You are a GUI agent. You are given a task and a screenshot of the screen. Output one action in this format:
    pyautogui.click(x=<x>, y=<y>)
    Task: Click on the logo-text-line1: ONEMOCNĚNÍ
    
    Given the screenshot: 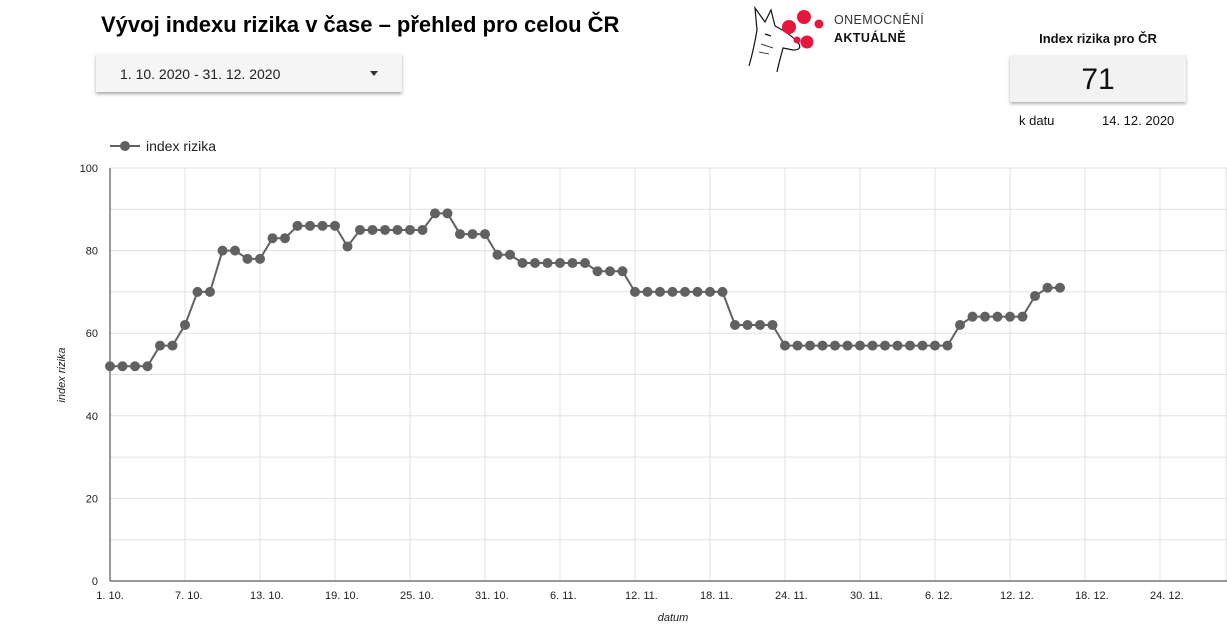 What is the action you would take?
    pyautogui.click(x=879, y=20)
    